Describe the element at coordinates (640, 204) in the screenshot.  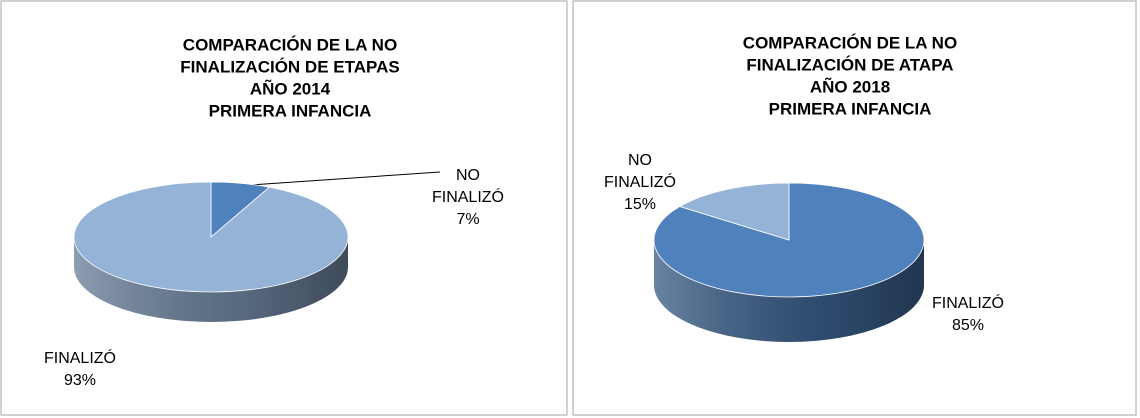
I see `label-text: 15%` at that location.